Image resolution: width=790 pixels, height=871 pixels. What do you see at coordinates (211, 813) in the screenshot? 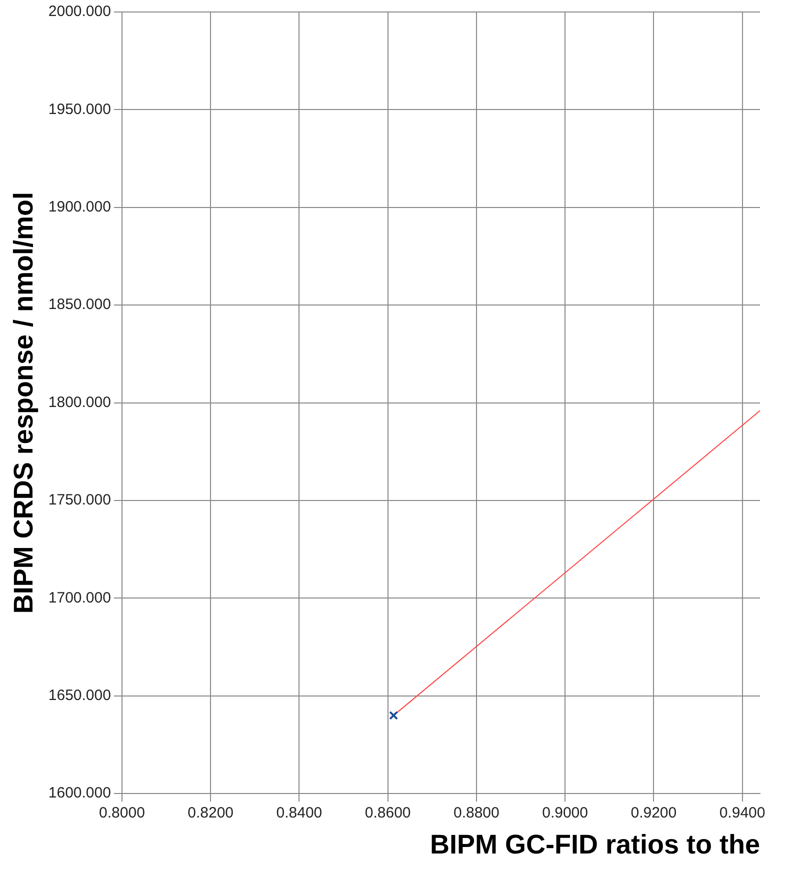
I see `x-tick-label: 0.8200` at bounding box center [211, 813].